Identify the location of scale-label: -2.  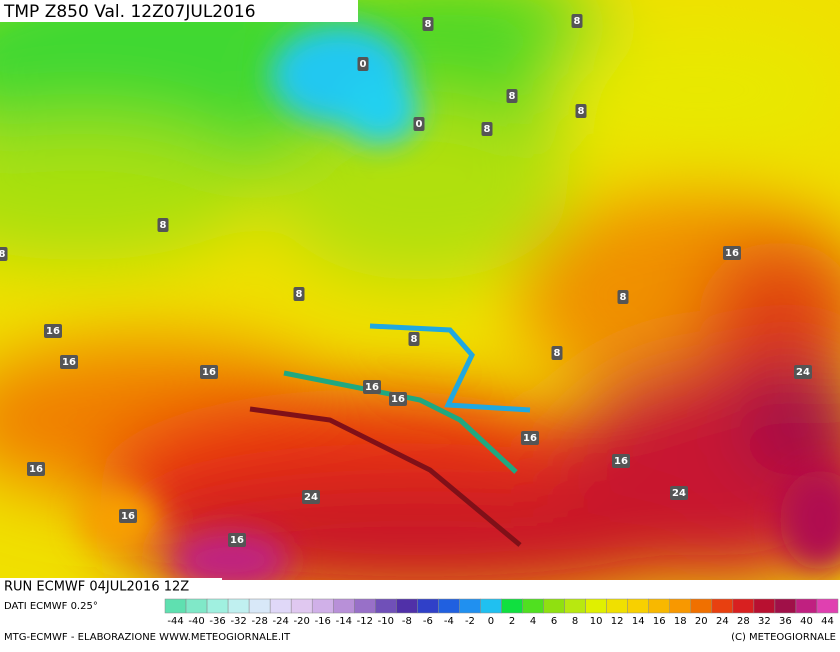
(470, 621).